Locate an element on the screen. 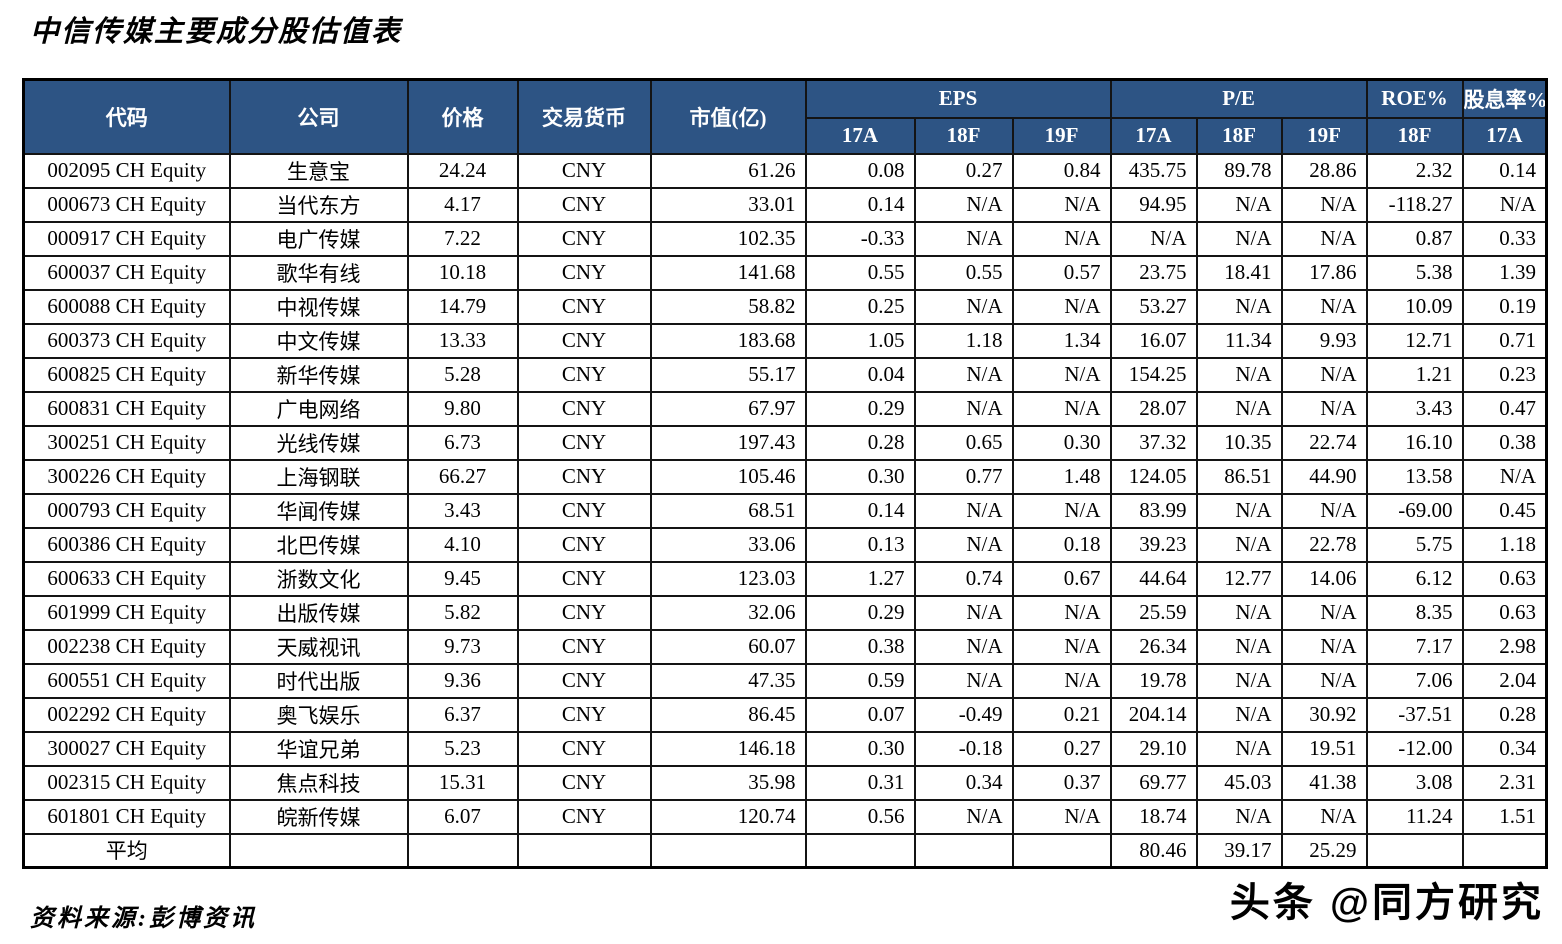  cell: 0.28 is located at coordinates (860, 442).